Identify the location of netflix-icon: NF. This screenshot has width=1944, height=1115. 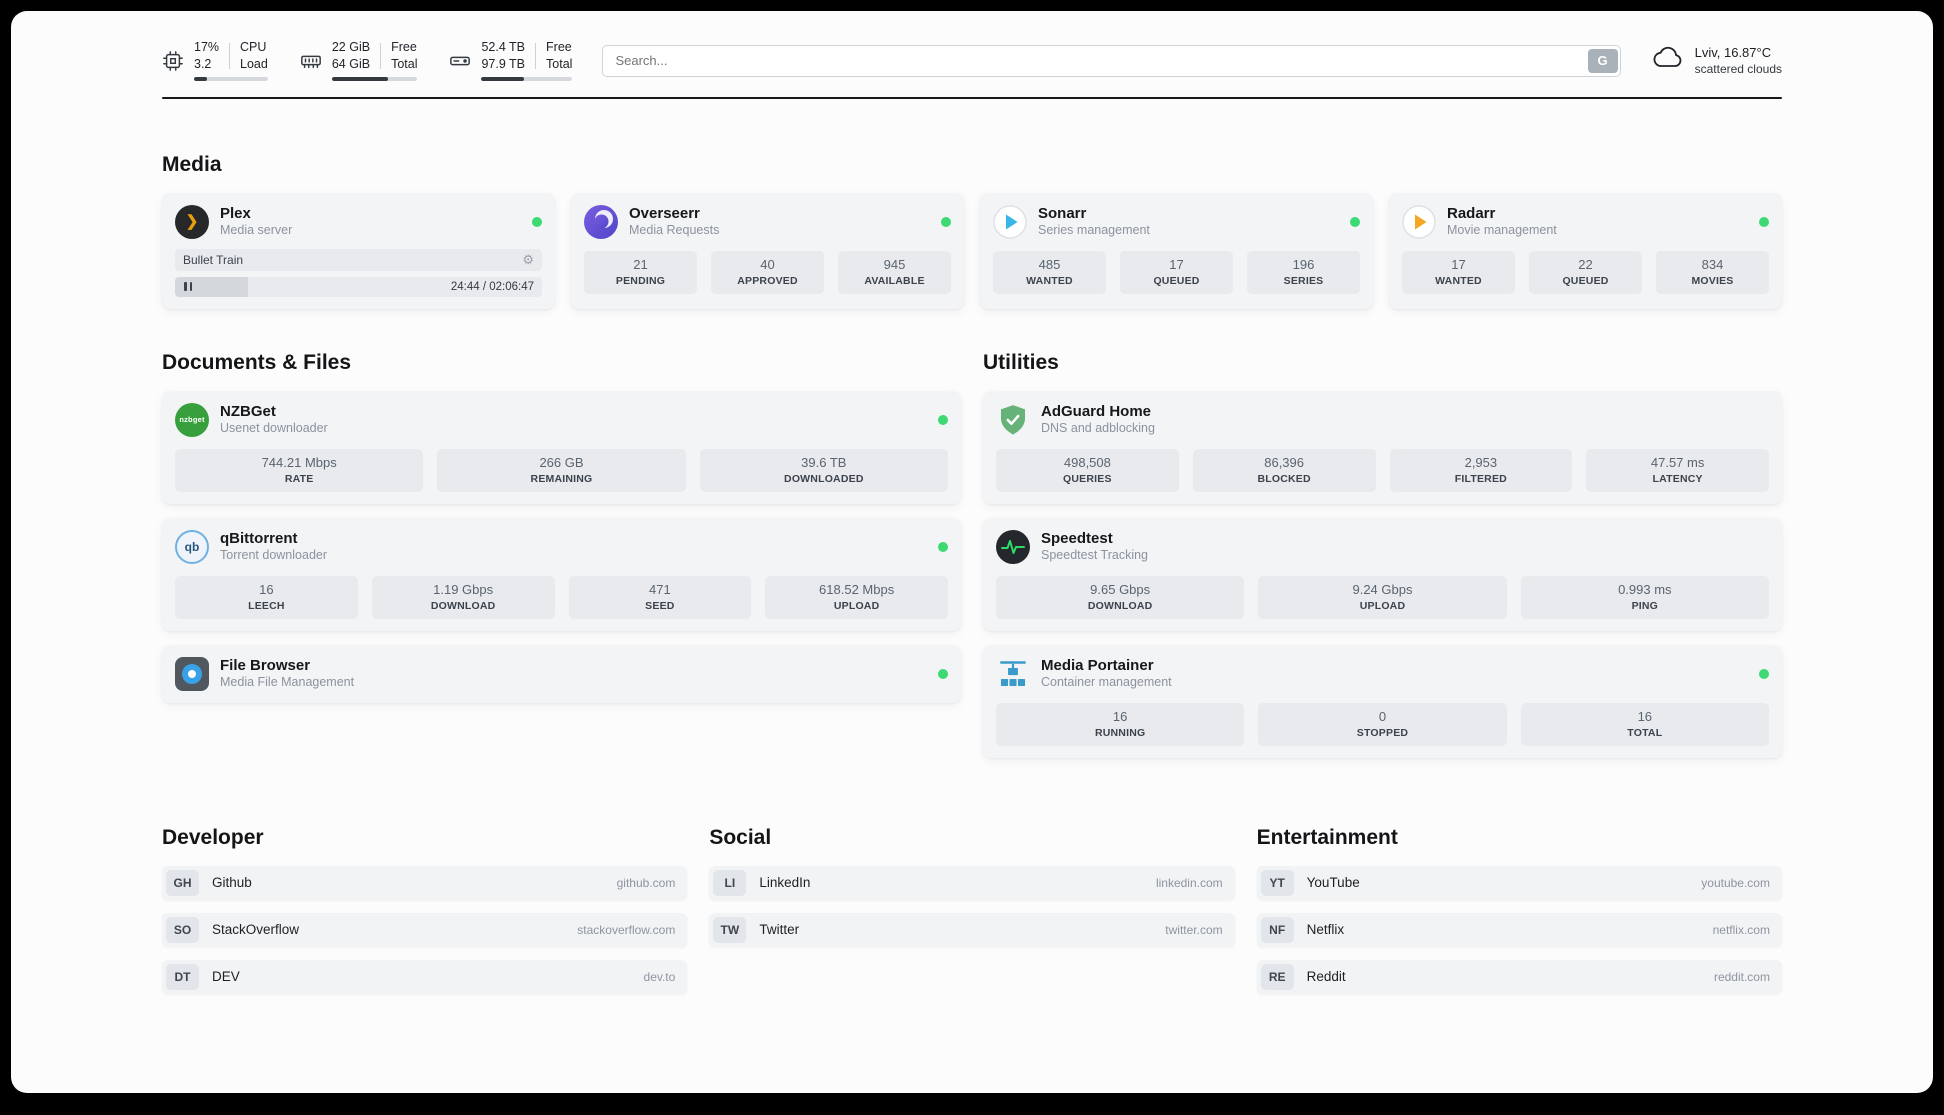
(1277, 929).